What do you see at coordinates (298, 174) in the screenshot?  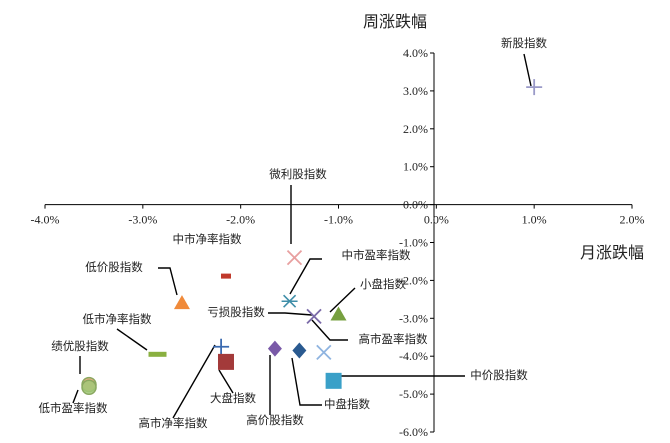 I see `point-label: 微利股指数` at bounding box center [298, 174].